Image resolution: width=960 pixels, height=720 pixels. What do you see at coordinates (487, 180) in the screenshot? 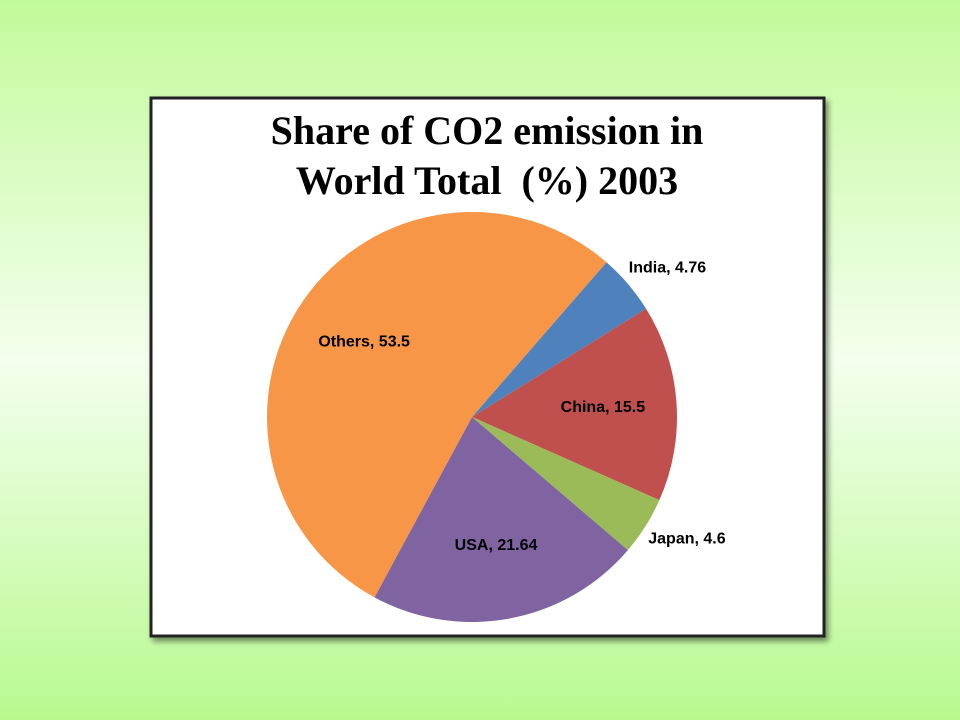
I see `chart-title: World Total (%) 2003` at bounding box center [487, 180].